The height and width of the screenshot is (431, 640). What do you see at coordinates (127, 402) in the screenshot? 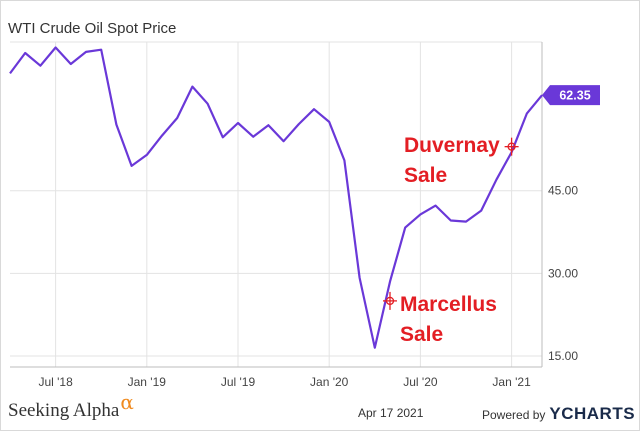
I see `alpha-logo-icon: α` at bounding box center [127, 402].